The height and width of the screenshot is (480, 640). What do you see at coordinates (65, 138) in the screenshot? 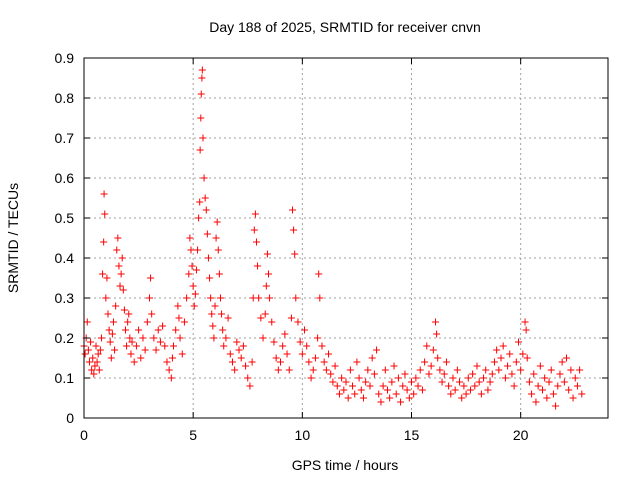
I see `y-tick-label: 0.7` at bounding box center [65, 138].